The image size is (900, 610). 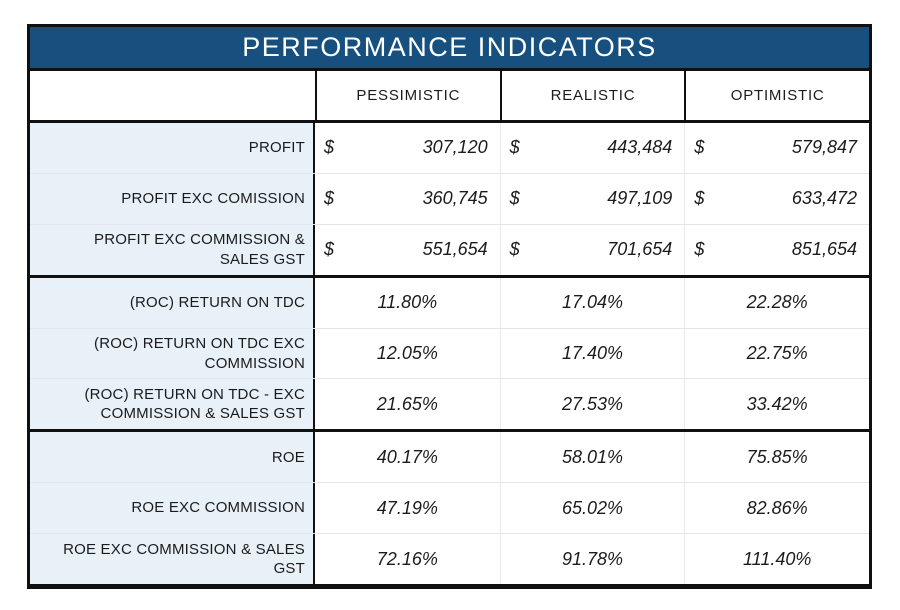 I want to click on row-label: (ROC) RETURN ON TDC EXC COMMISSION, so click(x=172, y=353).